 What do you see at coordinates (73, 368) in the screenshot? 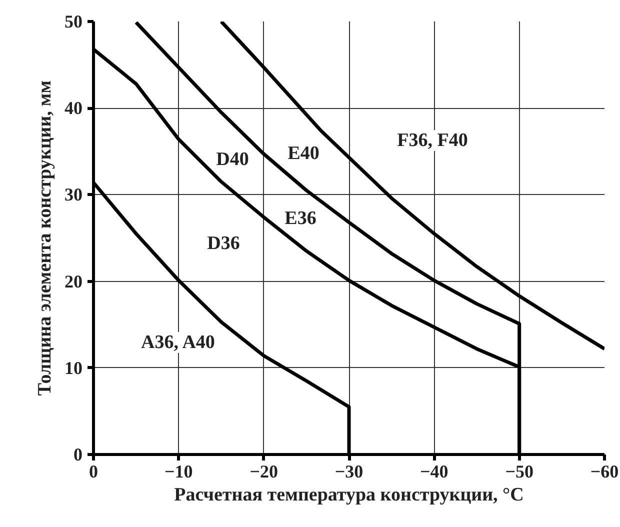
I see `y-tick-label: 10` at bounding box center [73, 368].